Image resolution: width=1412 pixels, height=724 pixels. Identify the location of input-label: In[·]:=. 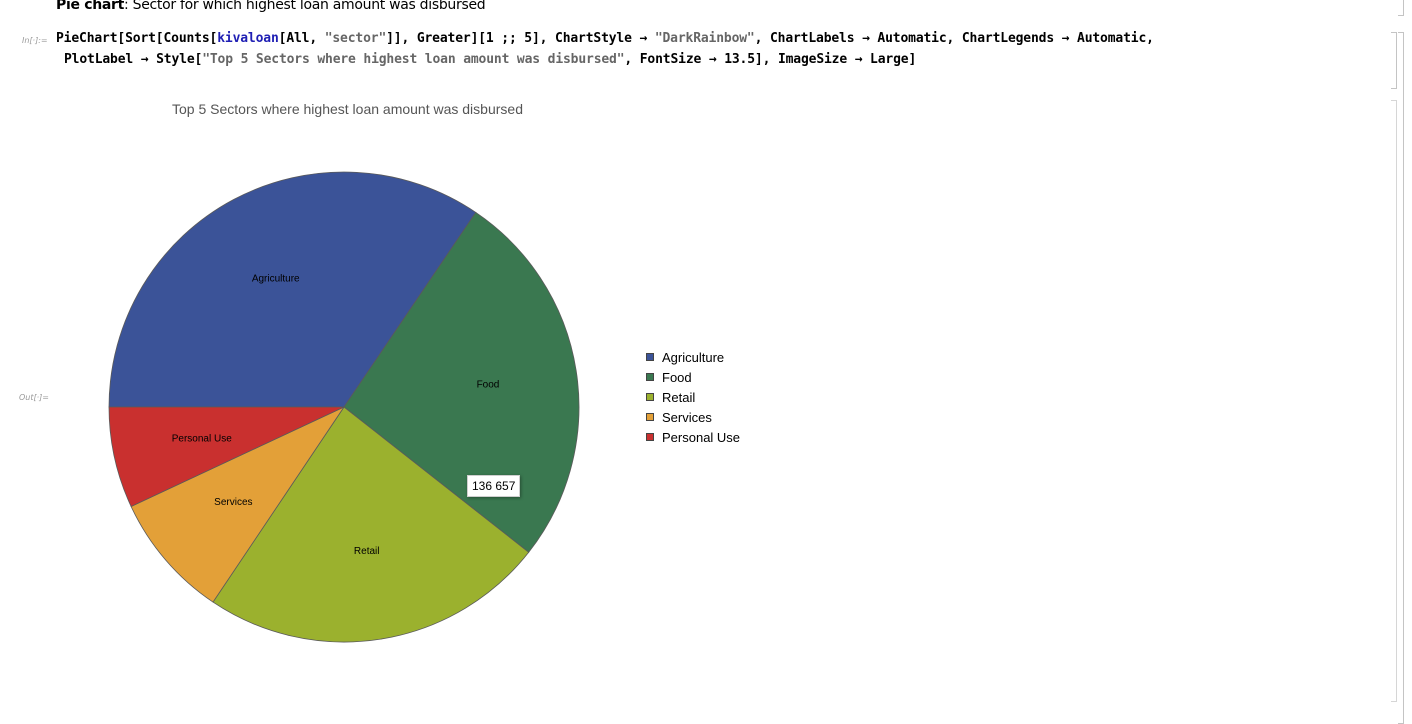
(35, 40).